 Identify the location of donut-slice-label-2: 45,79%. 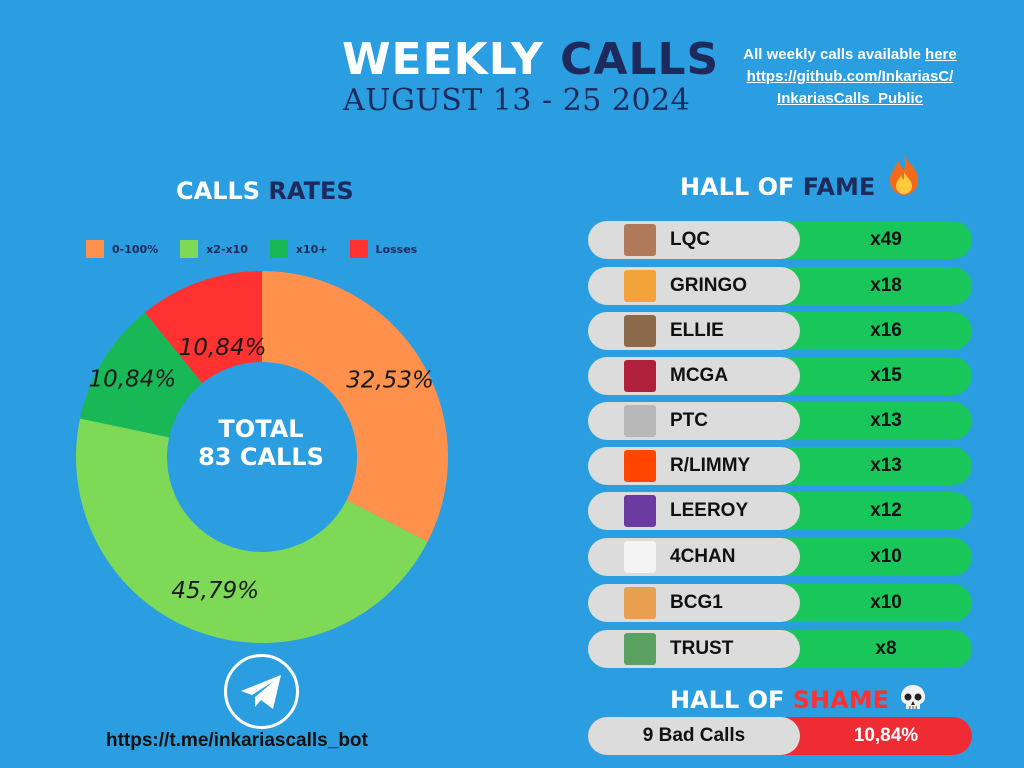
(215, 591).